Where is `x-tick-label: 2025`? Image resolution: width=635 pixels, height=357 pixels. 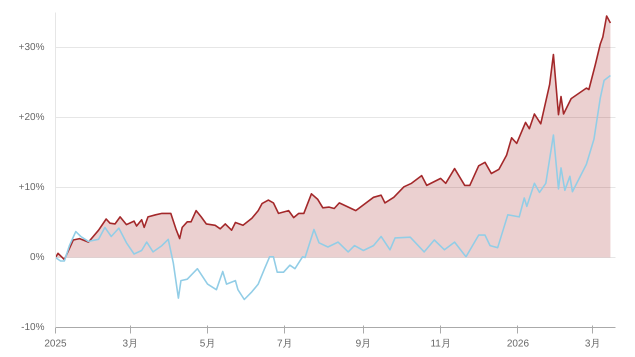 x-tick-label: 2025 is located at coordinates (56, 344).